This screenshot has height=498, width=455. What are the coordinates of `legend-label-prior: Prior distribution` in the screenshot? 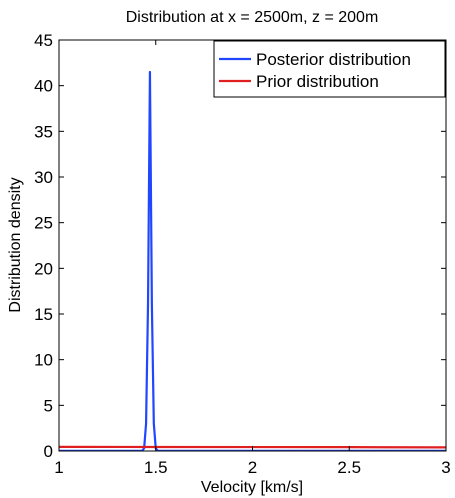 It's located at (317, 81).